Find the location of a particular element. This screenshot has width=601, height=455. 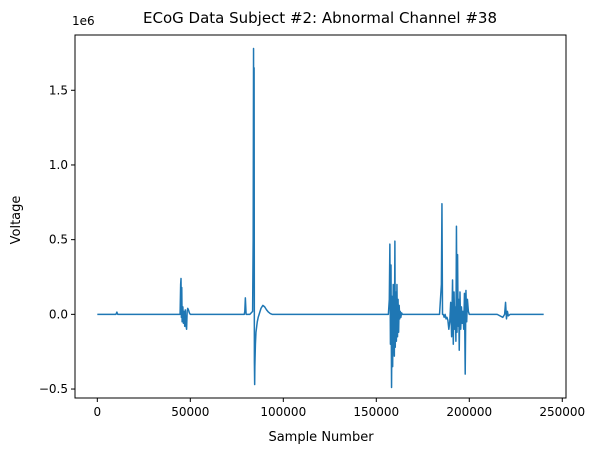

x-axis-title: Sample Number is located at coordinates (321, 437).